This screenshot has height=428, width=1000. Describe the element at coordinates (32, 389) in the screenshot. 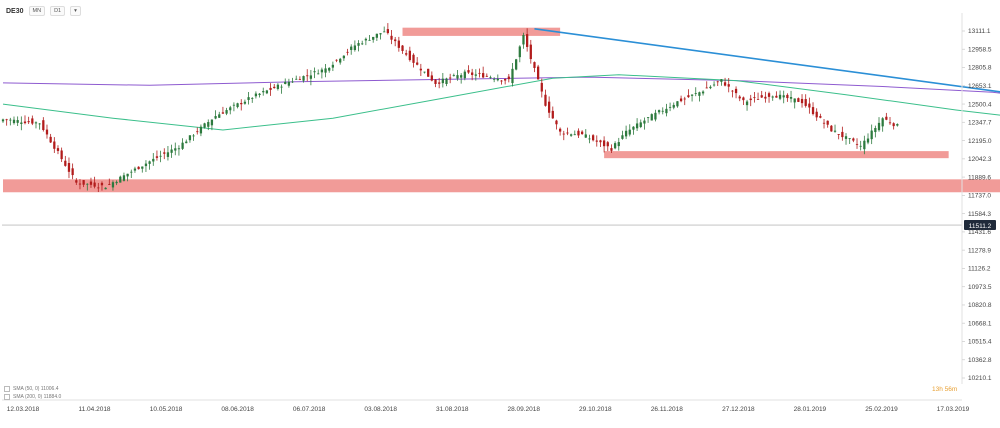

I see `legend-sma50: SMA (50, 0) 11006.4` at that location.